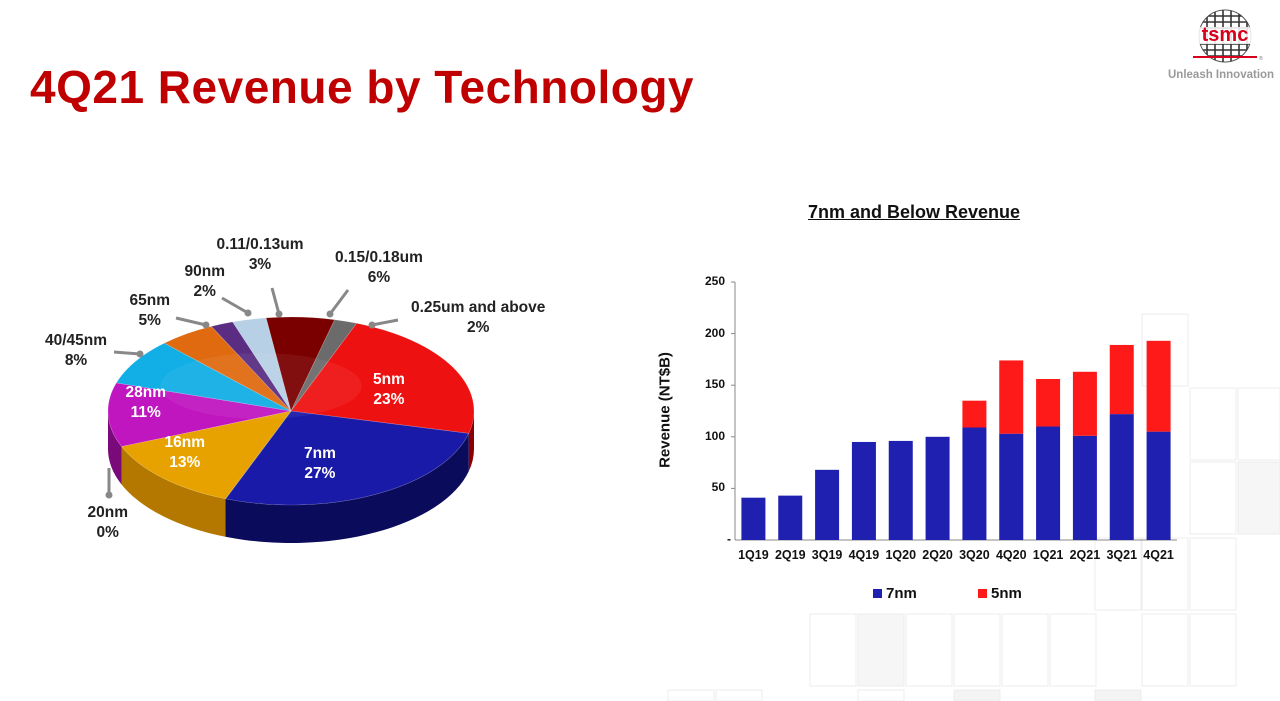 The height and width of the screenshot is (701, 1280). I want to click on pie-slice-16nm, so click(206, 455).